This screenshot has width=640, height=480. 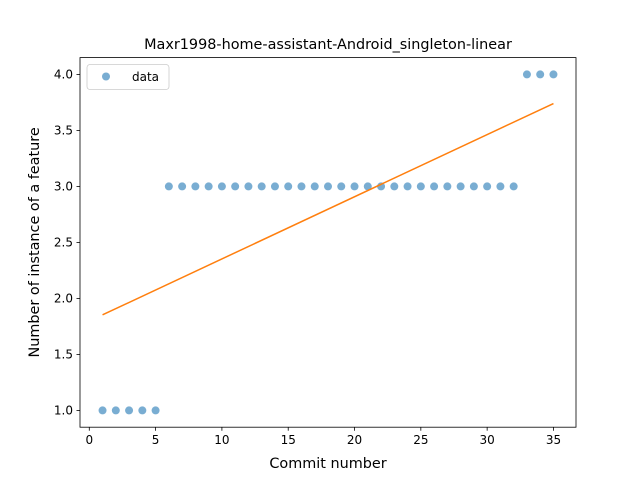 What do you see at coordinates (63, 355) in the screenshot?
I see `y-tick-label: 1.5` at bounding box center [63, 355].